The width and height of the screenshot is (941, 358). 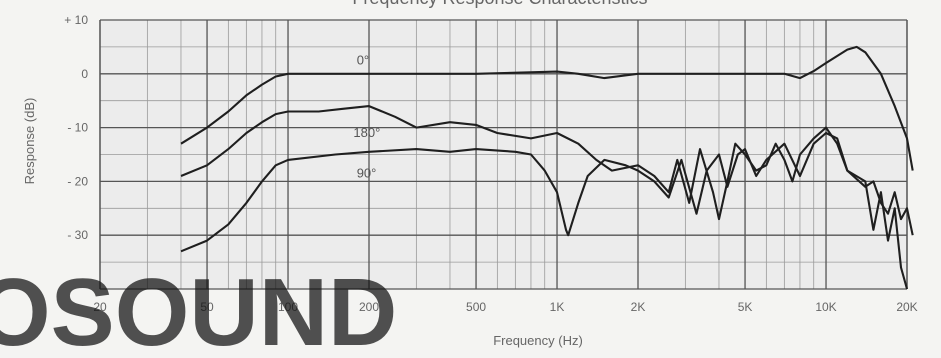 I want to click on x-tick-labels: 20 50 100 200 500 1K 2K 5K 10K 20K, so click(x=505, y=307).